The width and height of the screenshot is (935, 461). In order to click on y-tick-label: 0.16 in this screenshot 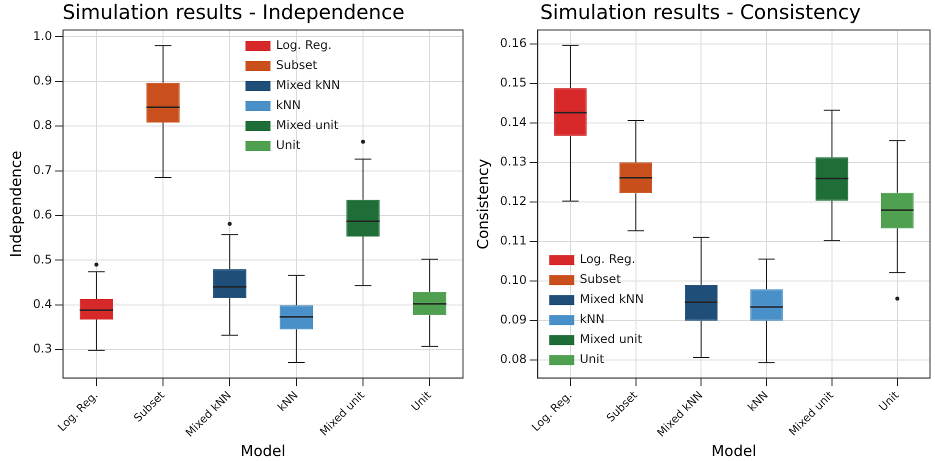, I will do `click(513, 43)`.